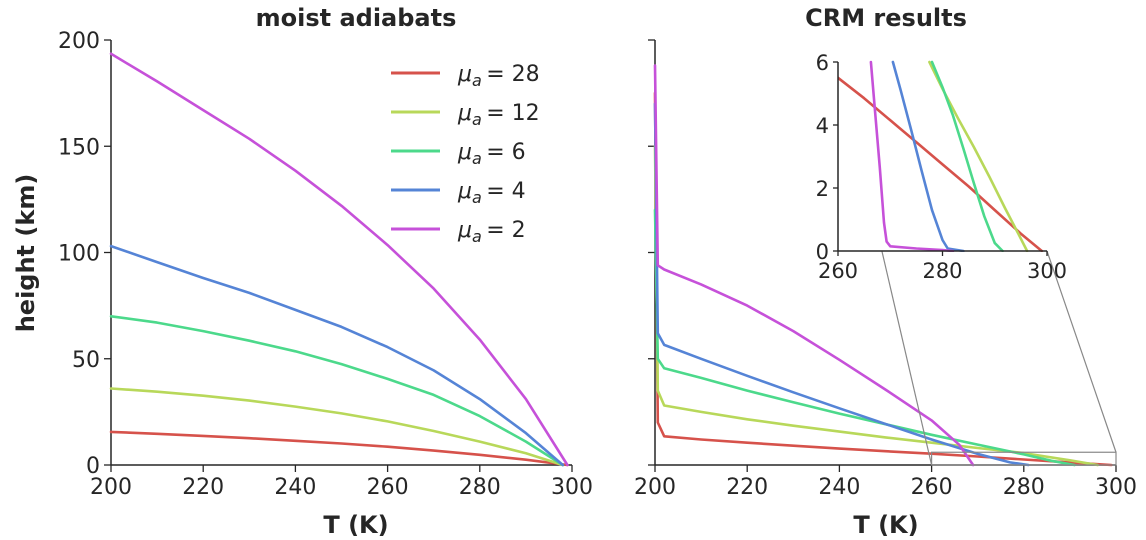 The height and width of the screenshot is (540, 1146). I want to click on legend-entry-label: μa = 6, so click(491, 154).